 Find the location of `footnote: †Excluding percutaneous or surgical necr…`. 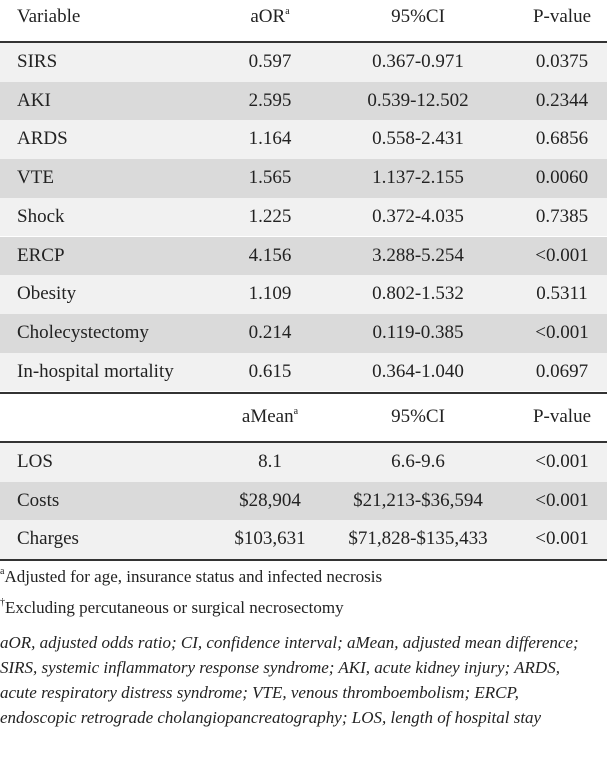

footnote: †Excluding percutaneous or surgical necr… is located at coordinates (300, 607).